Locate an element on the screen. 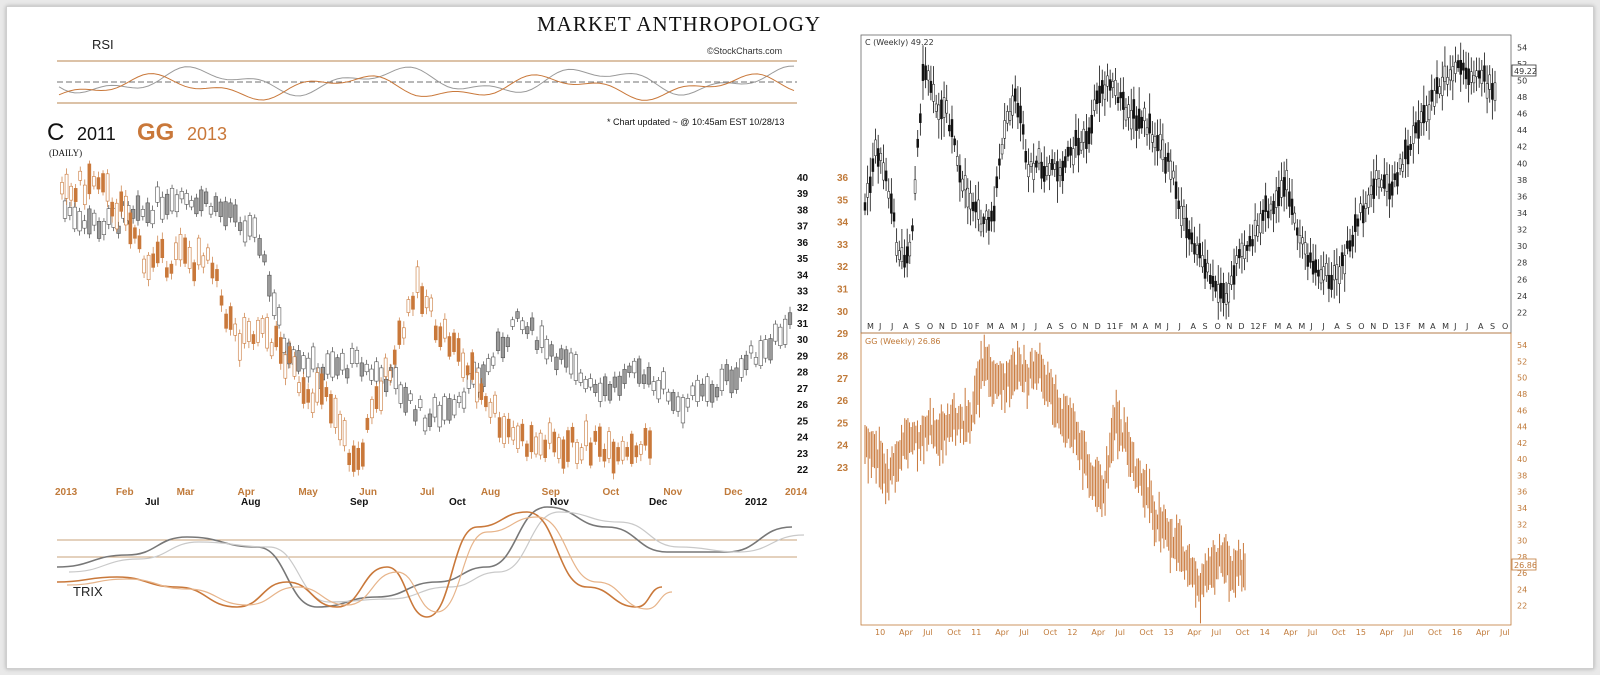 Image resolution: width=1600 pixels, height=675 pixels. x-tick-c: 2012 is located at coordinates (756, 502).